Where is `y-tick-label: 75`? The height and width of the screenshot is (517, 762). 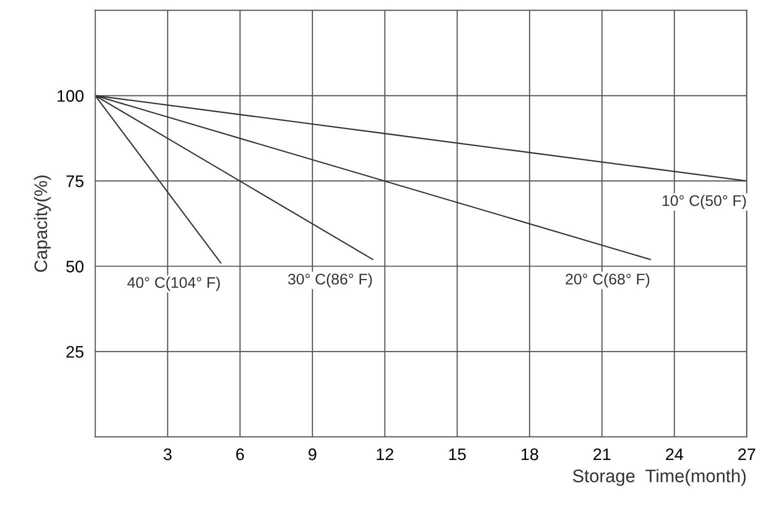 y-tick-label: 75 is located at coordinates (75, 182).